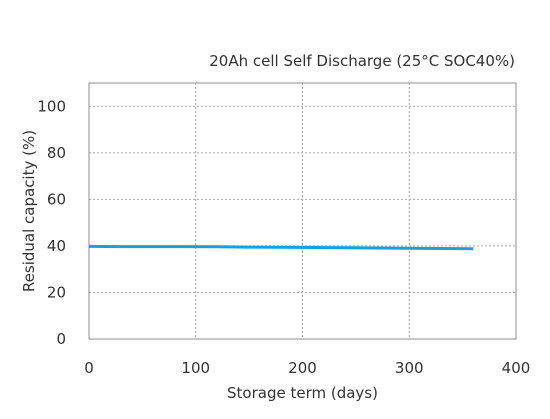  What do you see at coordinates (362, 61) in the screenshot?
I see `chart-title: 20Ah cell Self Discharge (25°C SOC40%)` at bounding box center [362, 61].